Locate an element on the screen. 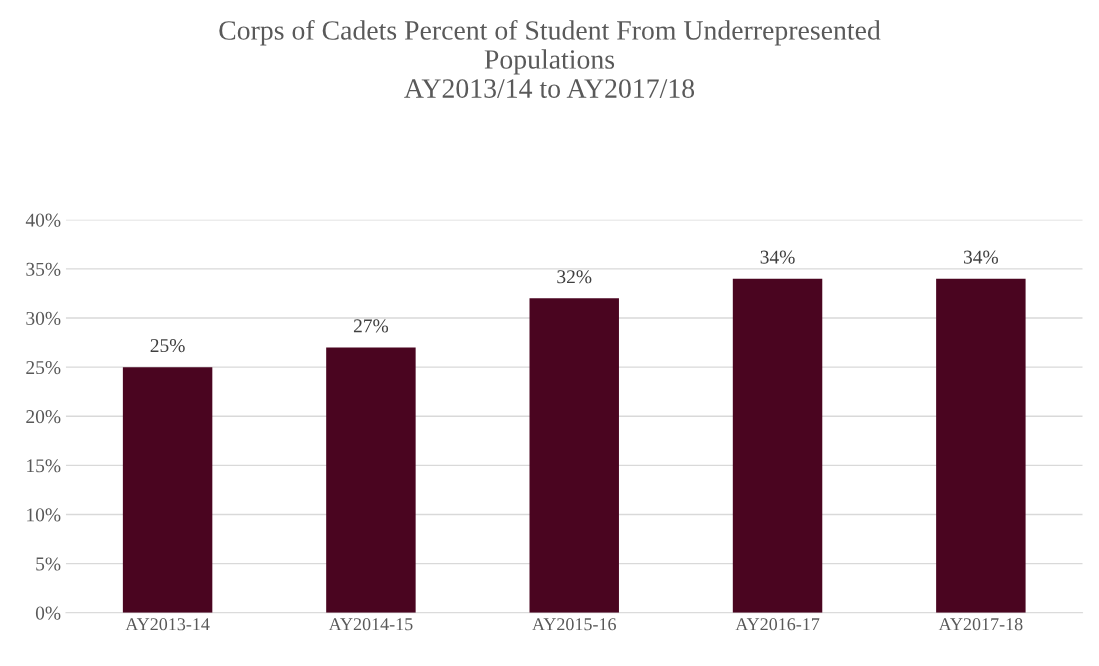 The height and width of the screenshot is (666, 1099). data-label: 32% is located at coordinates (574, 277).